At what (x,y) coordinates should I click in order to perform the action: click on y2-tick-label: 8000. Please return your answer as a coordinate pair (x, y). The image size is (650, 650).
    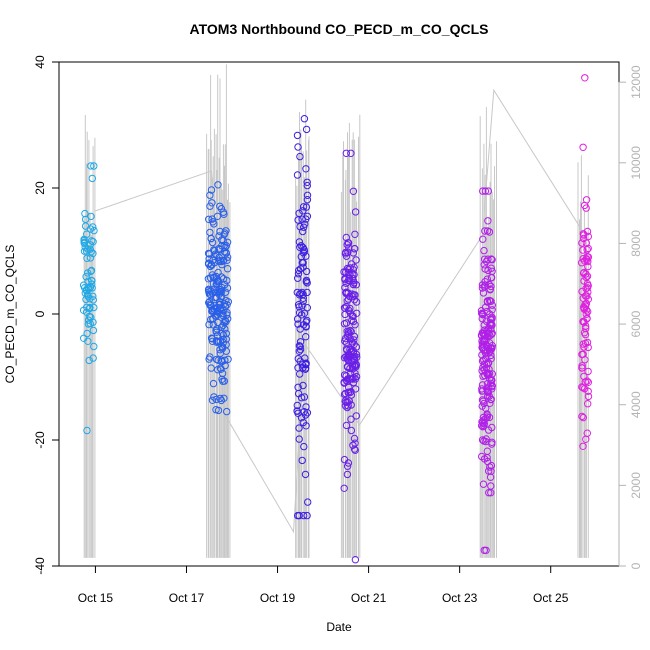
    Looking at the image, I should click on (636, 243).